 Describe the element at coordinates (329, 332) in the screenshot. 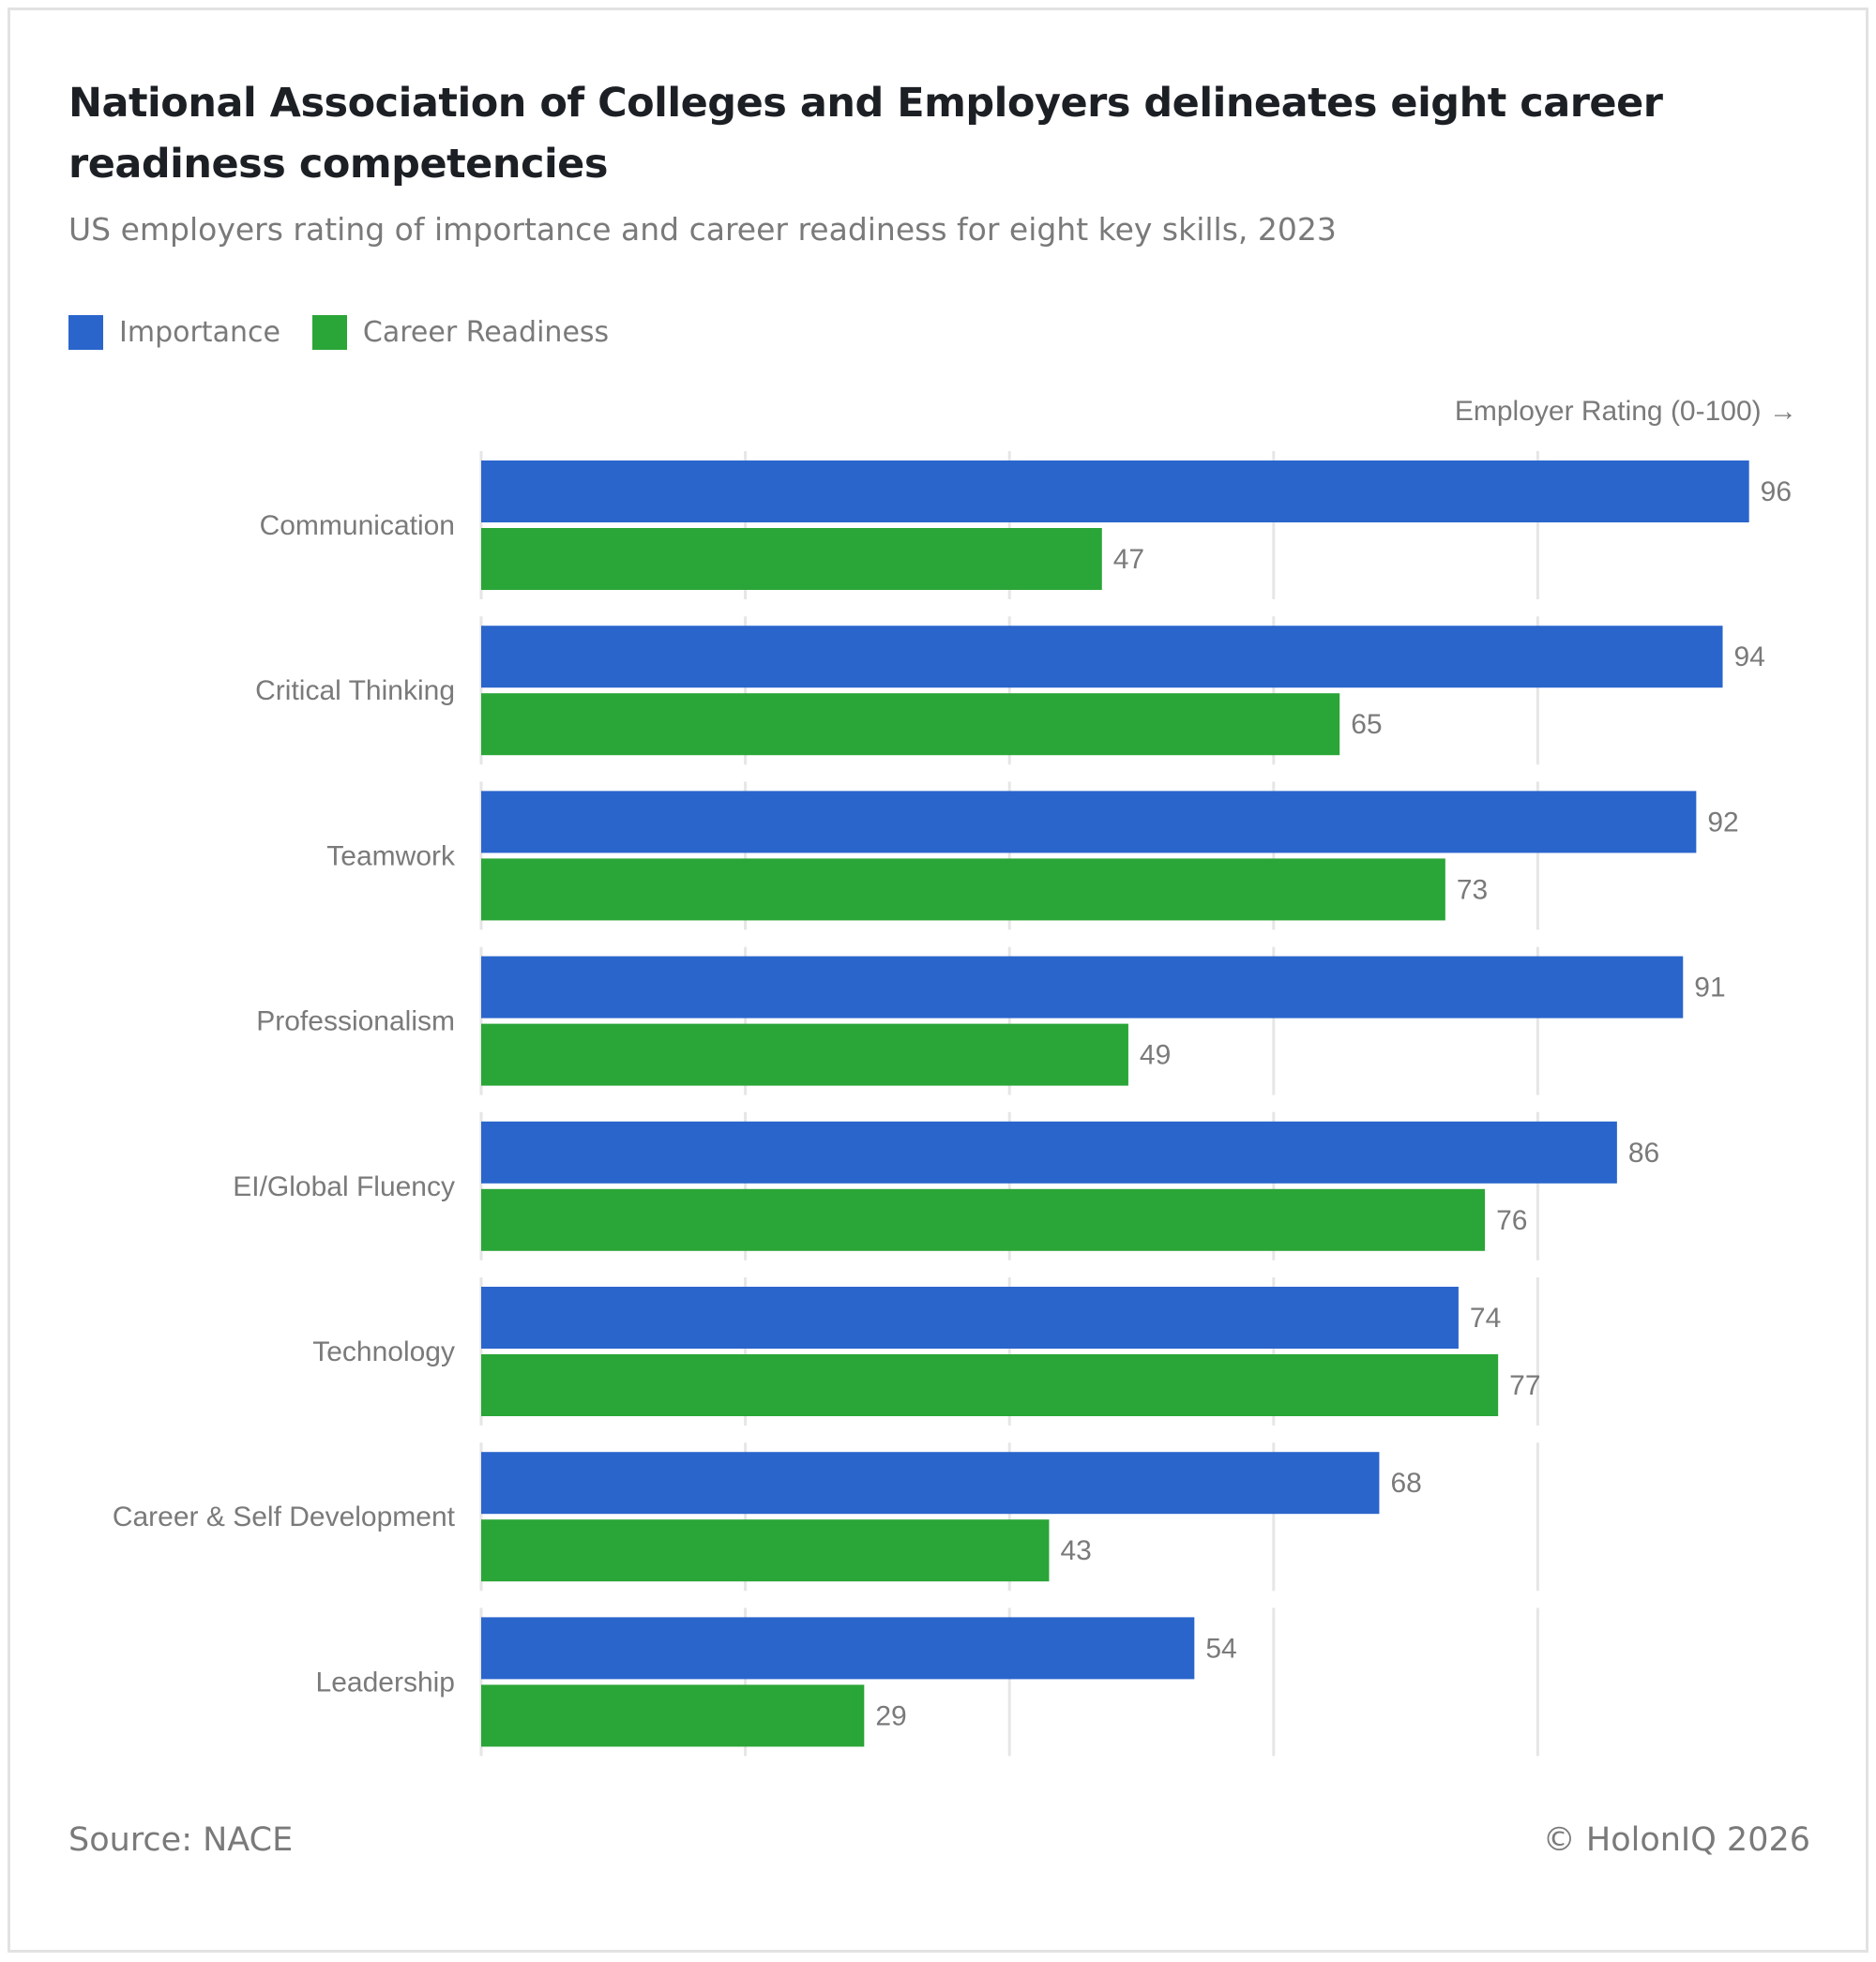

I see `legend-swatch-career-readiness` at that location.